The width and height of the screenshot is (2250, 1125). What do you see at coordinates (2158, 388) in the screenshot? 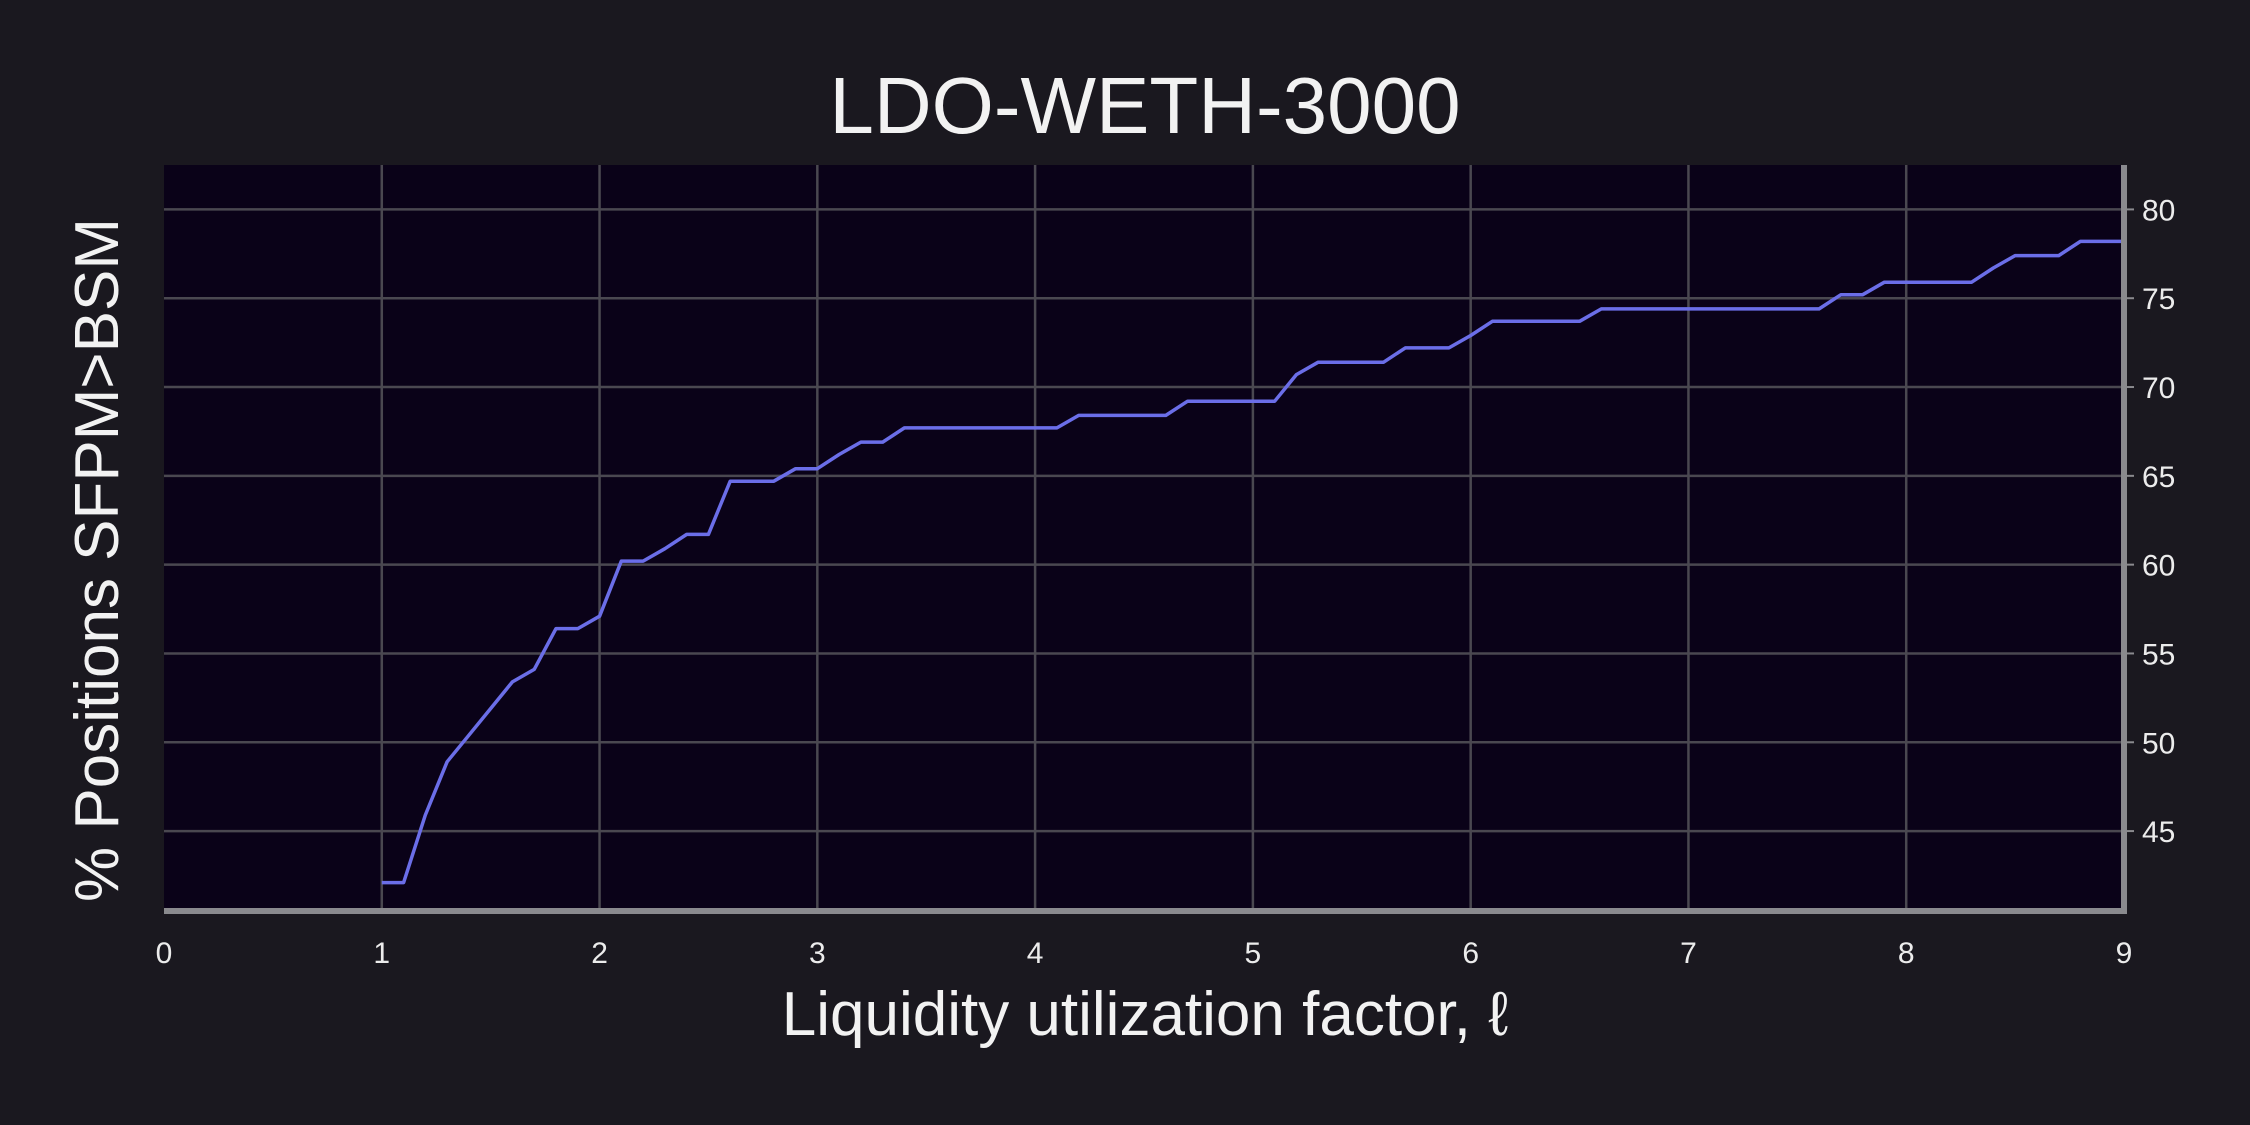
I see `y-tick-label: 70` at bounding box center [2158, 388].